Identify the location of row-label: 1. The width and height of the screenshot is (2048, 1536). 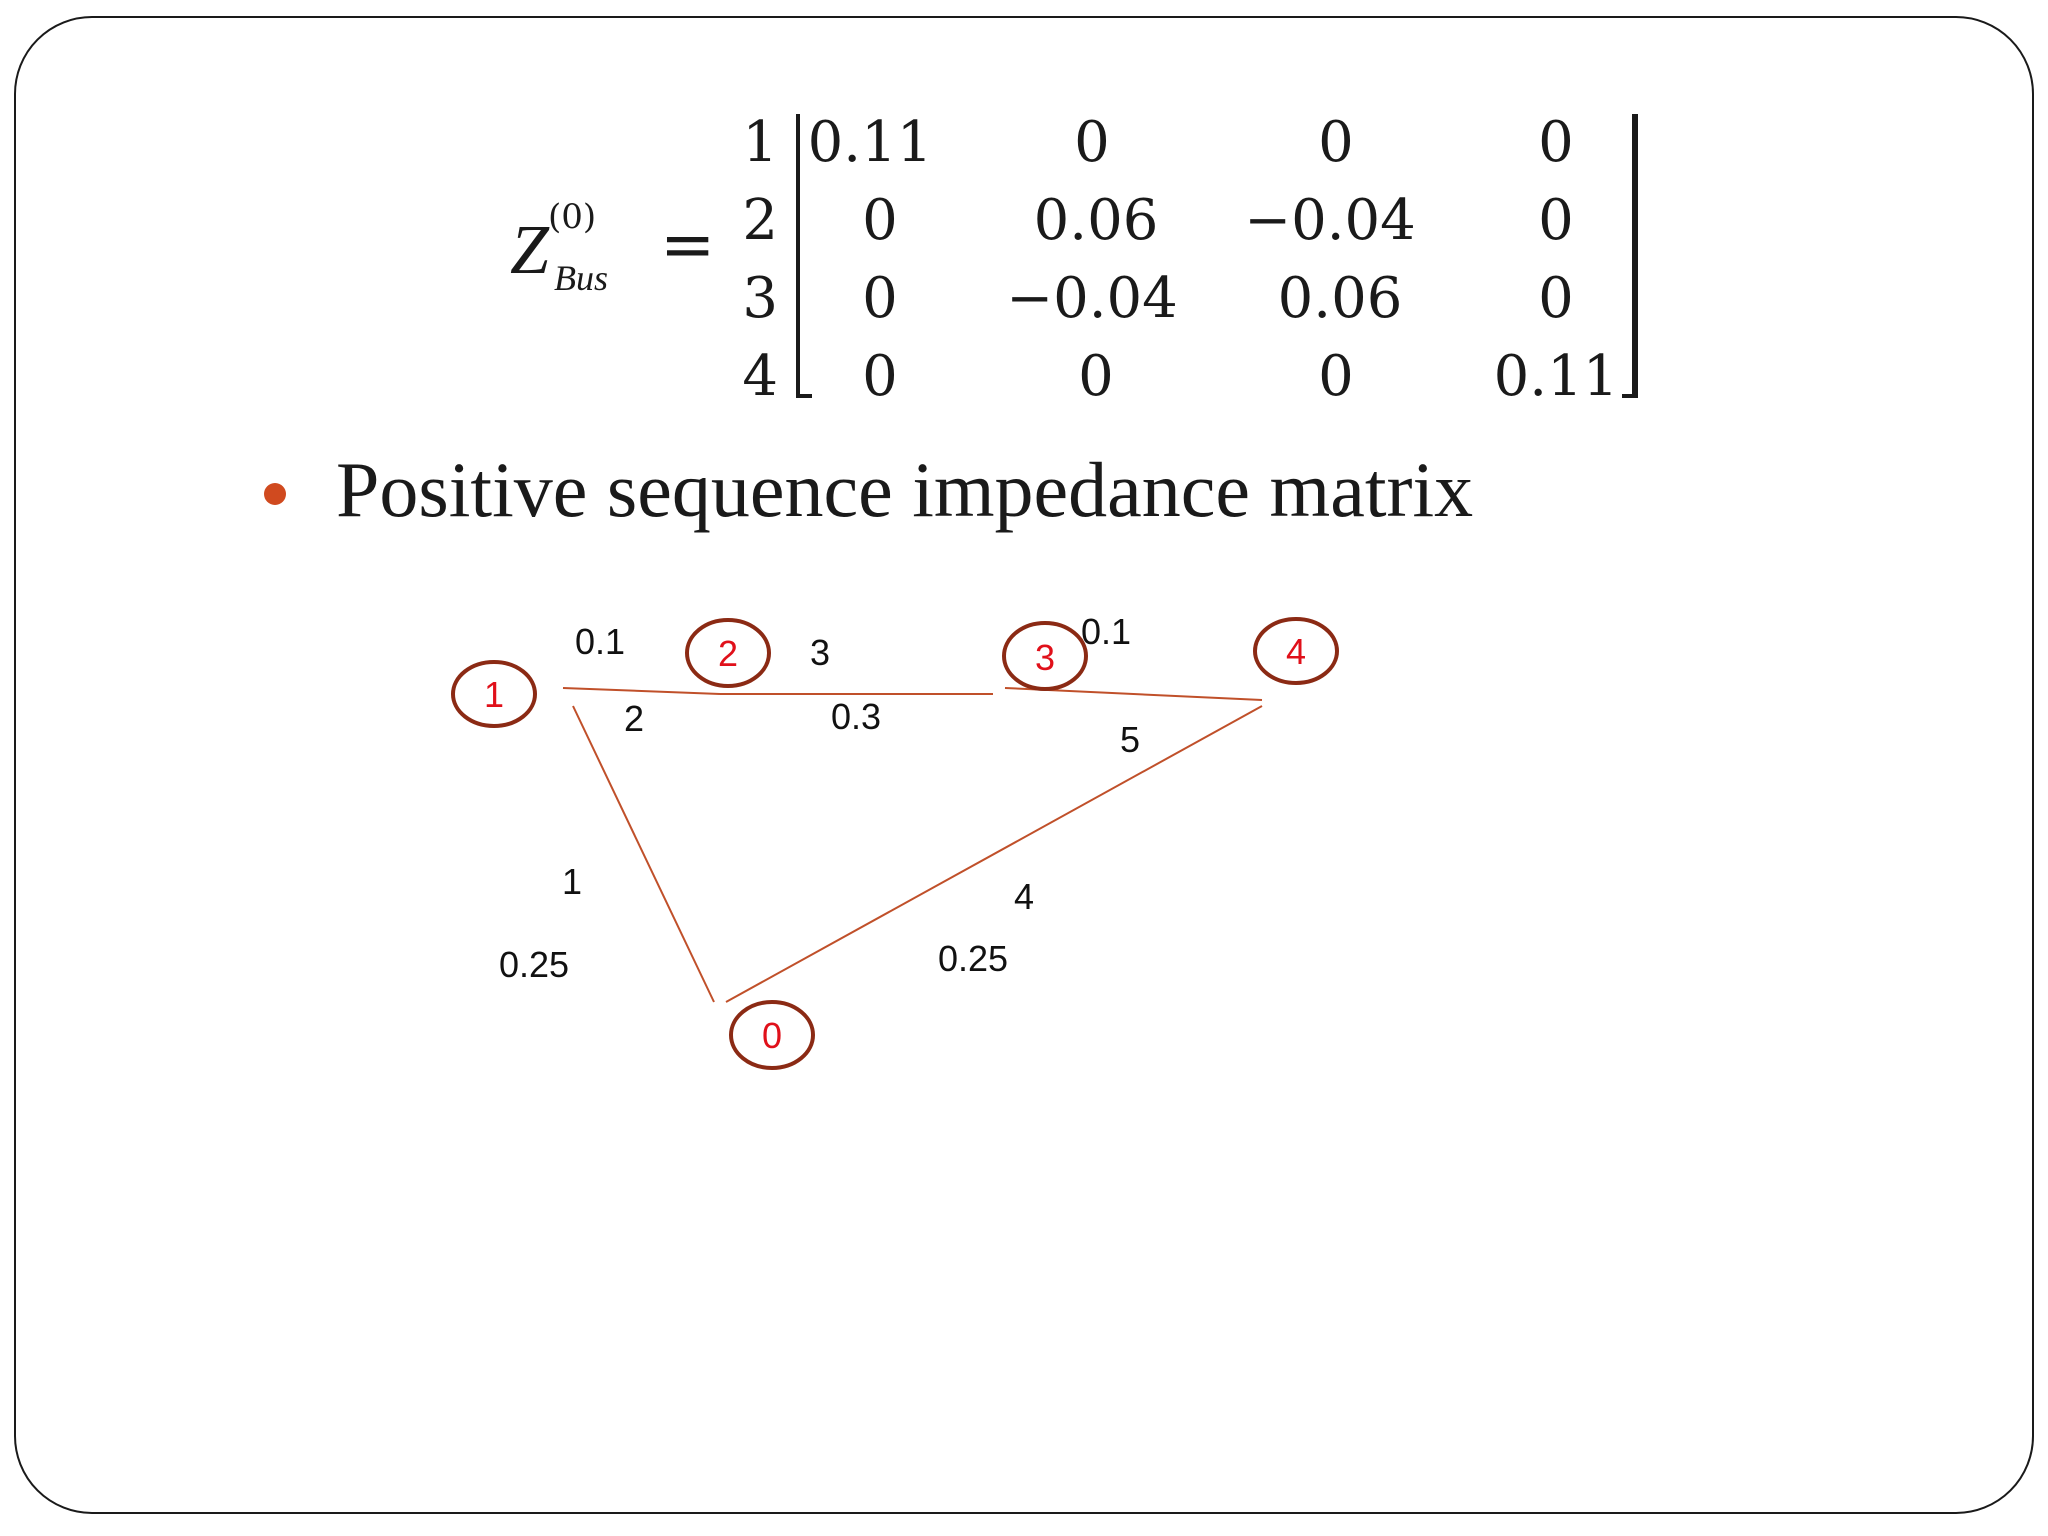
(760, 142).